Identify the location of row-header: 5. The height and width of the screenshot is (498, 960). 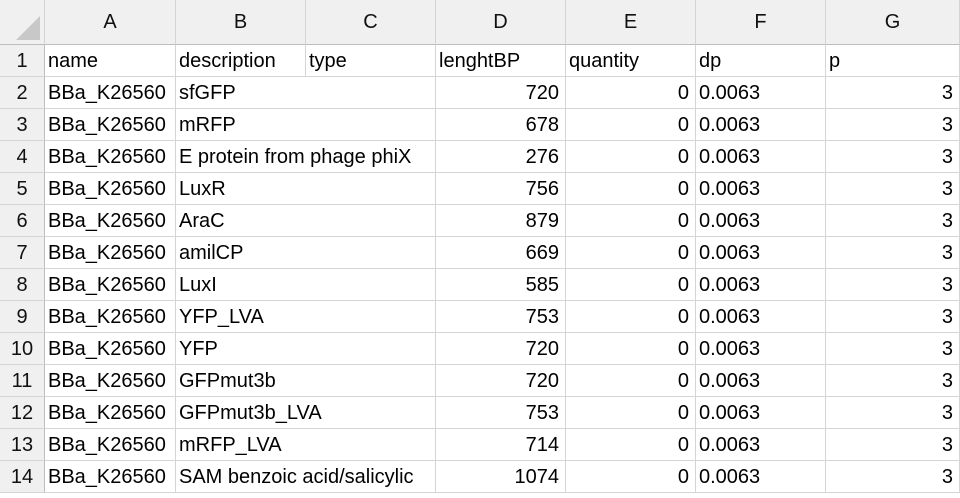
(22, 189).